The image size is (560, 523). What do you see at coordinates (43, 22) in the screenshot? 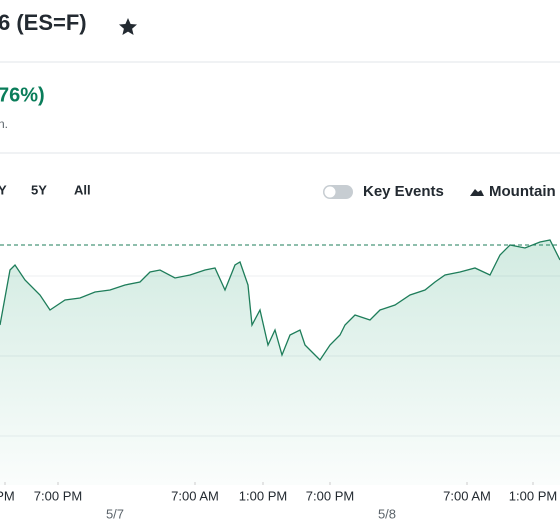
I see `title: 6 (ES=F)` at bounding box center [43, 22].